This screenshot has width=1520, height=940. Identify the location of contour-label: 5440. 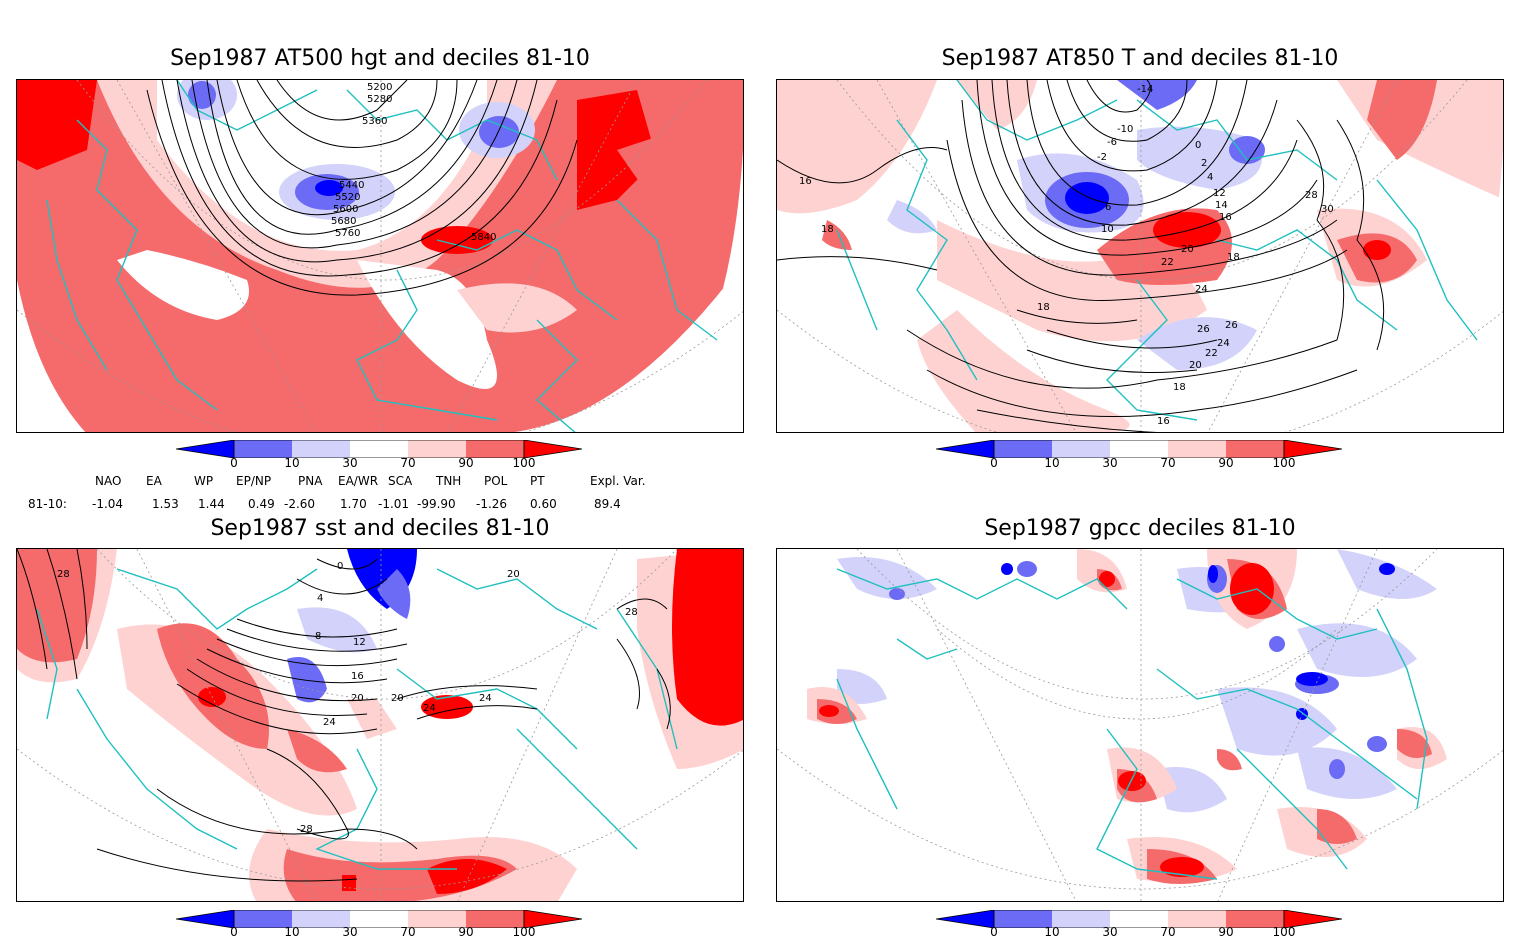
(351, 185).